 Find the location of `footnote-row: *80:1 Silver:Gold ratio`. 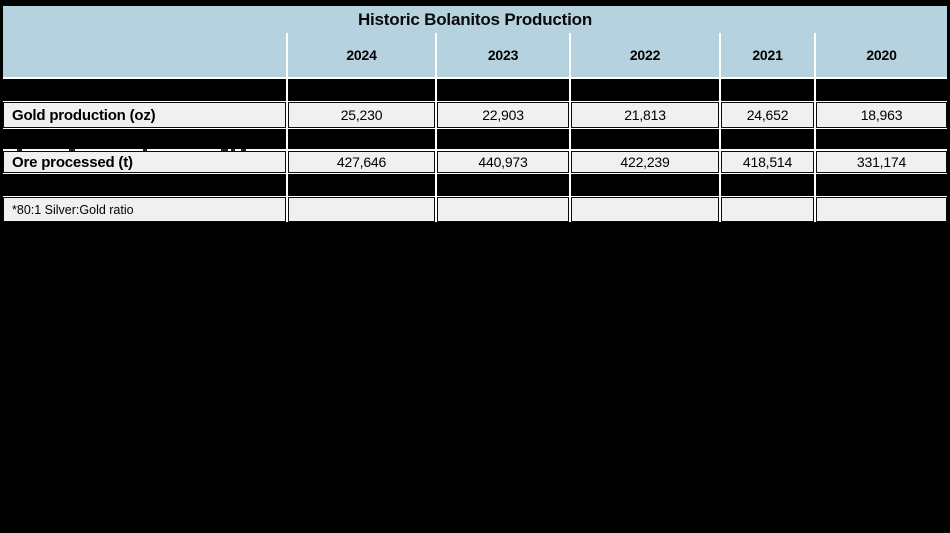

footnote-row: *80:1 Silver:Gold ratio is located at coordinates (475, 209).